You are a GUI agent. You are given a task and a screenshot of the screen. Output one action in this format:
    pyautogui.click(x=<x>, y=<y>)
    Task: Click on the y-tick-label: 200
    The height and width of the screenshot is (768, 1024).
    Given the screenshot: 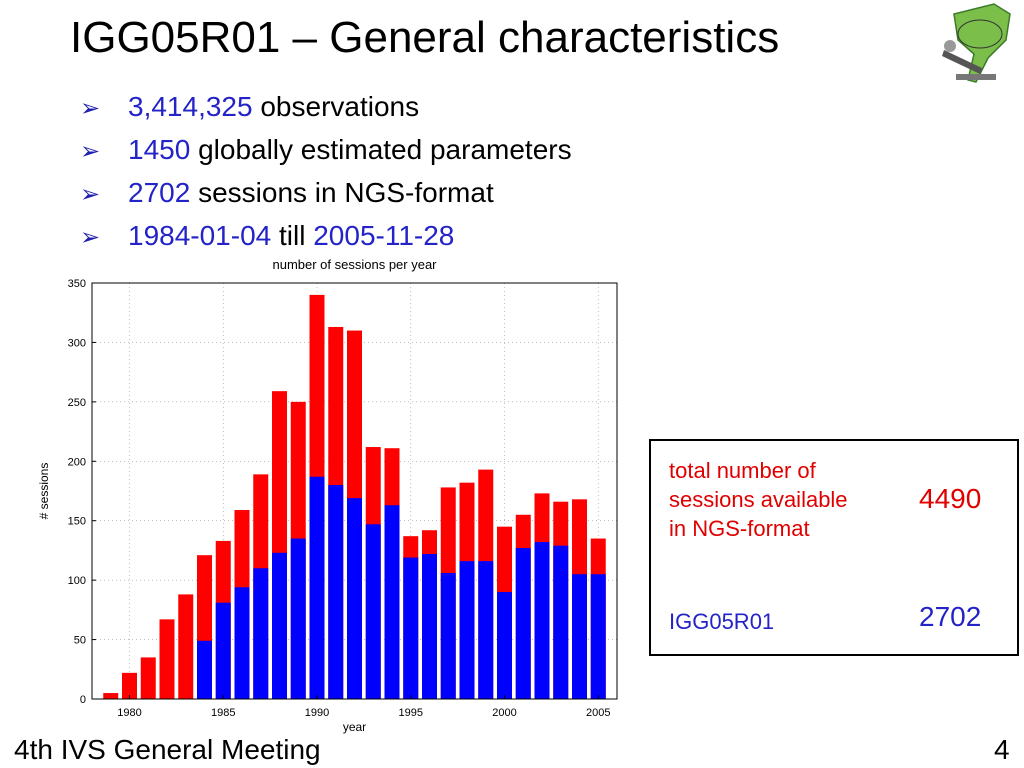 What is the action you would take?
    pyautogui.click(x=77, y=462)
    